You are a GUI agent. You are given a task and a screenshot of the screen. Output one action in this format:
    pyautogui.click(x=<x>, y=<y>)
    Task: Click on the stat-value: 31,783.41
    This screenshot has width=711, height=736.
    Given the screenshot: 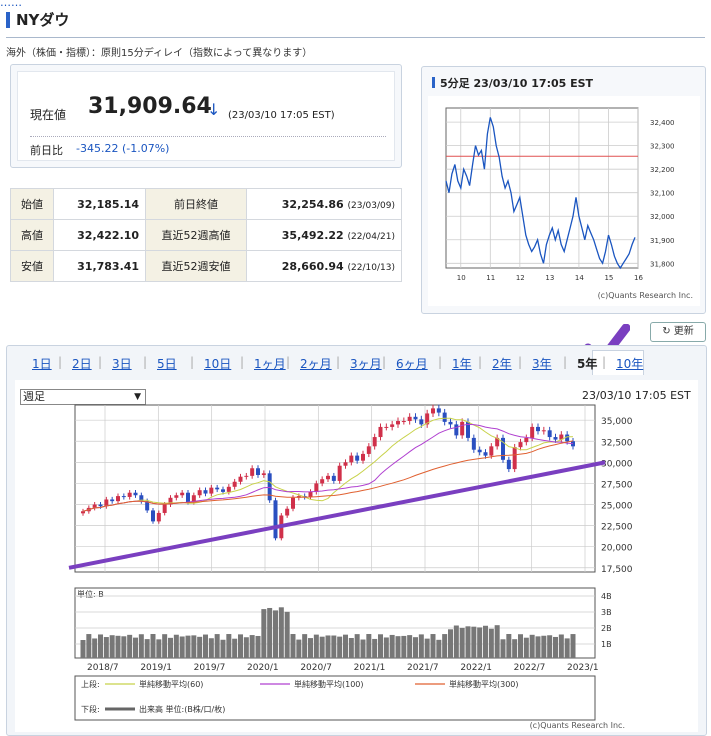 What is the action you would take?
    pyautogui.click(x=99, y=266)
    